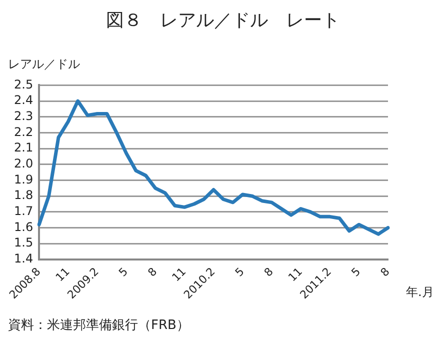 The width and height of the screenshot is (446, 342). What do you see at coordinates (24, 84) in the screenshot?
I see `y-tick-label: 2.5` at bounding box center [24, 84].